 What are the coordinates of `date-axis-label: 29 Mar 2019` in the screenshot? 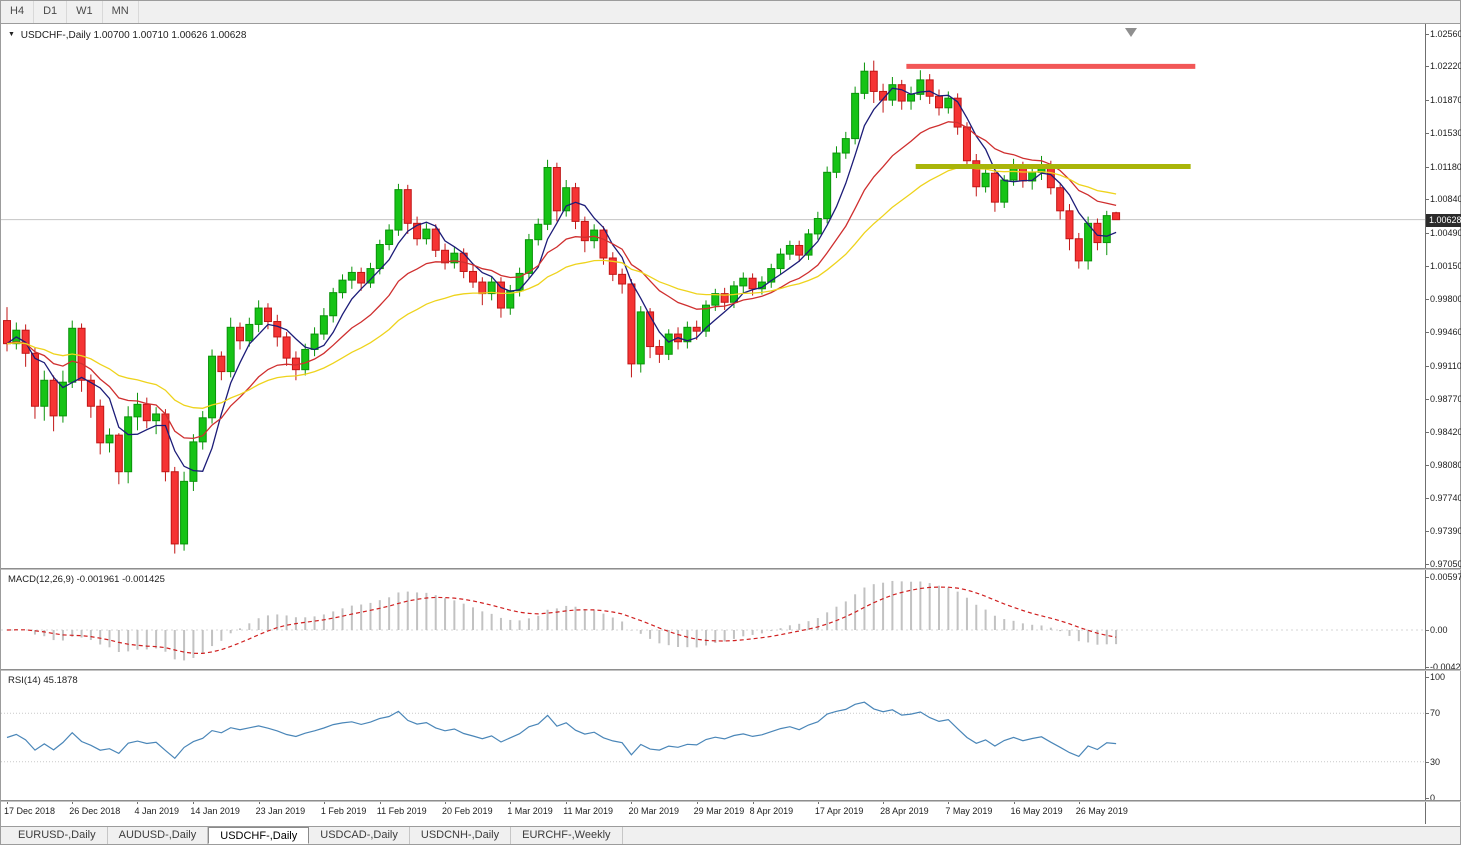 It's located at (719, 811).